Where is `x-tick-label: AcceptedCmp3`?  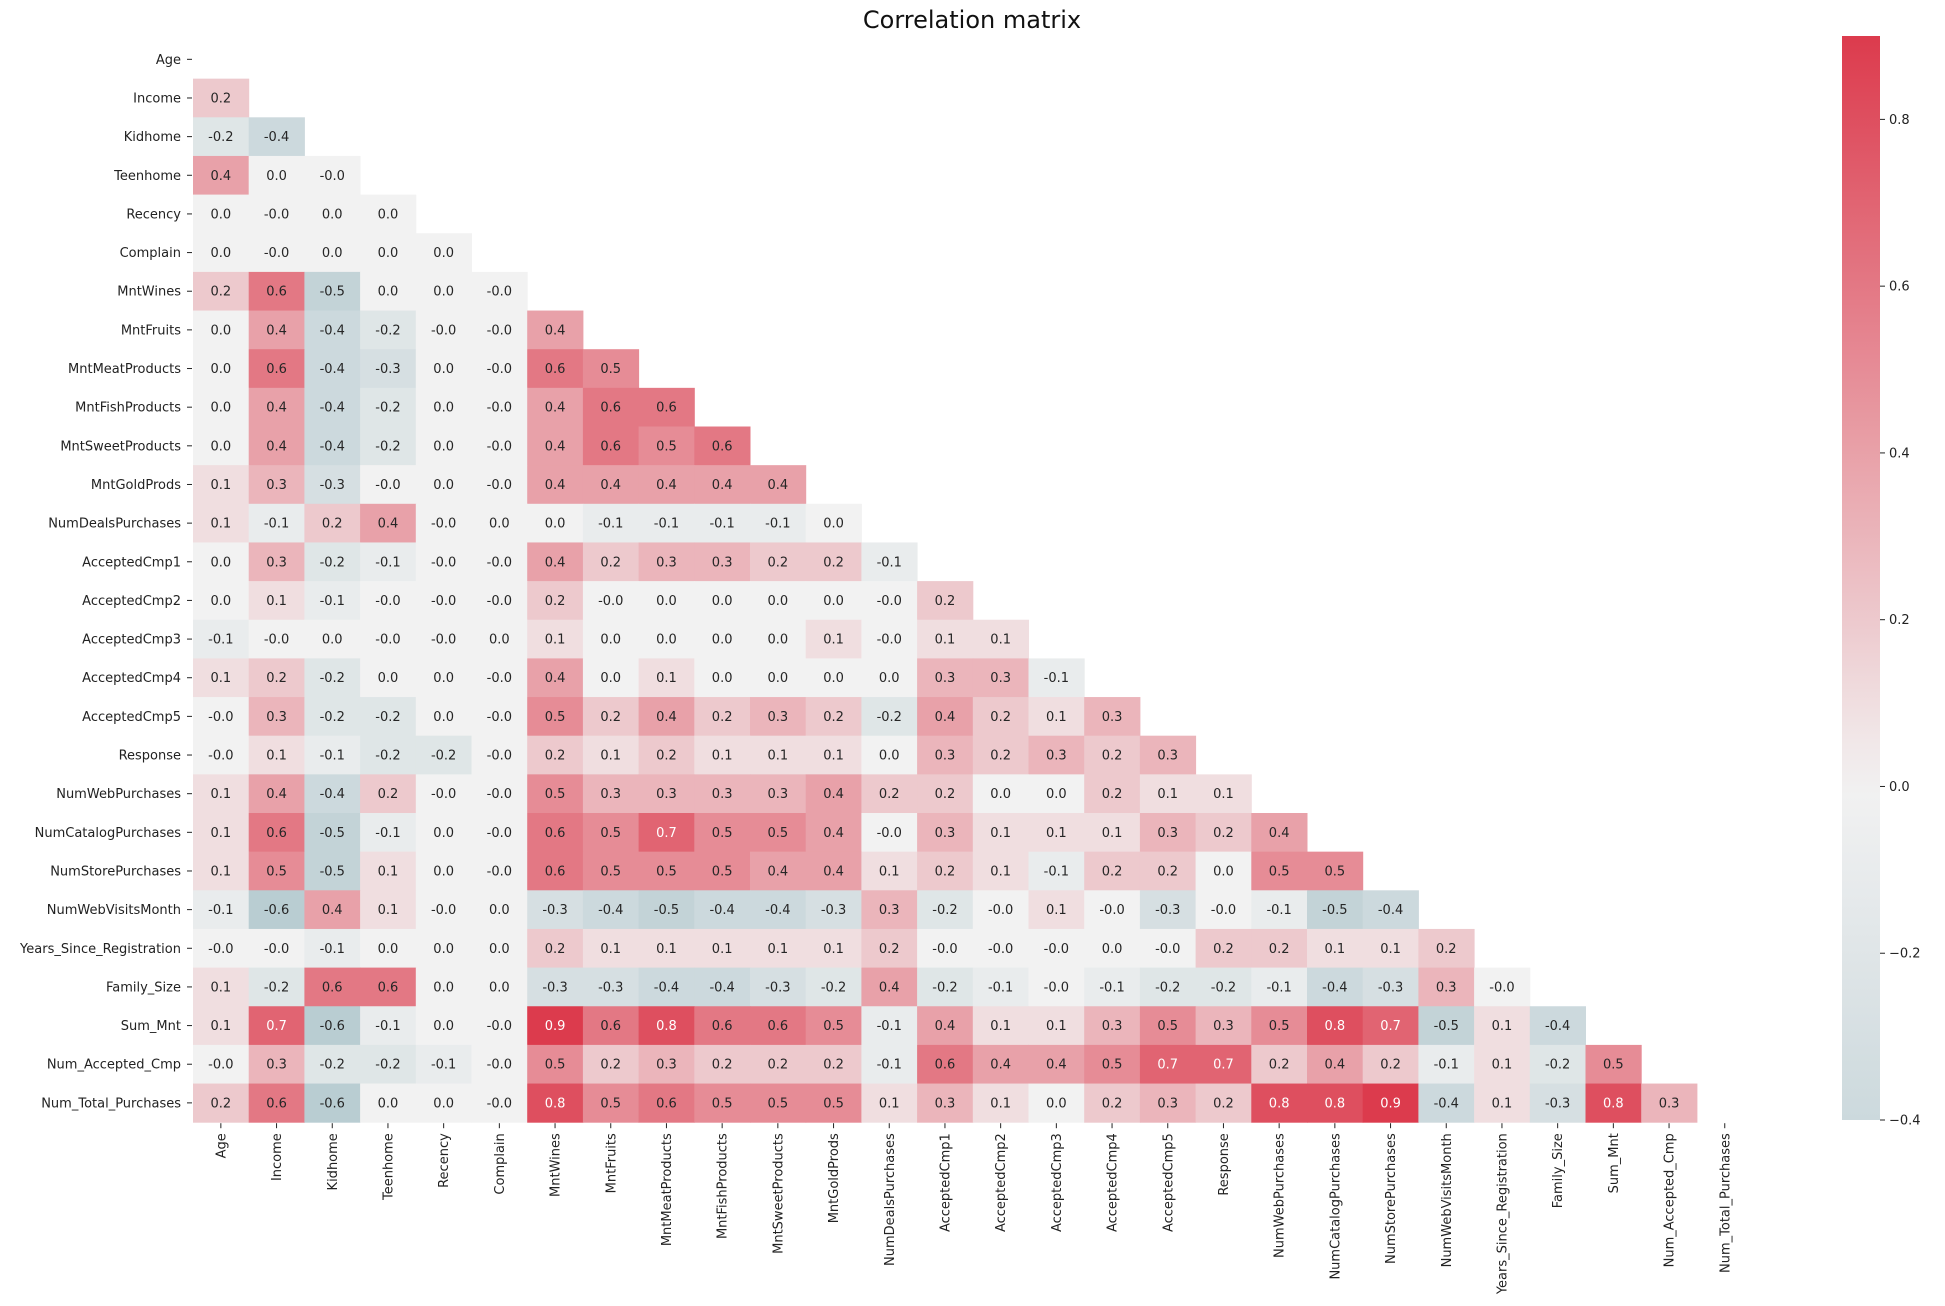
x-tick-label: AcceptedCmp3 is located at coordinates (1057, 1182).